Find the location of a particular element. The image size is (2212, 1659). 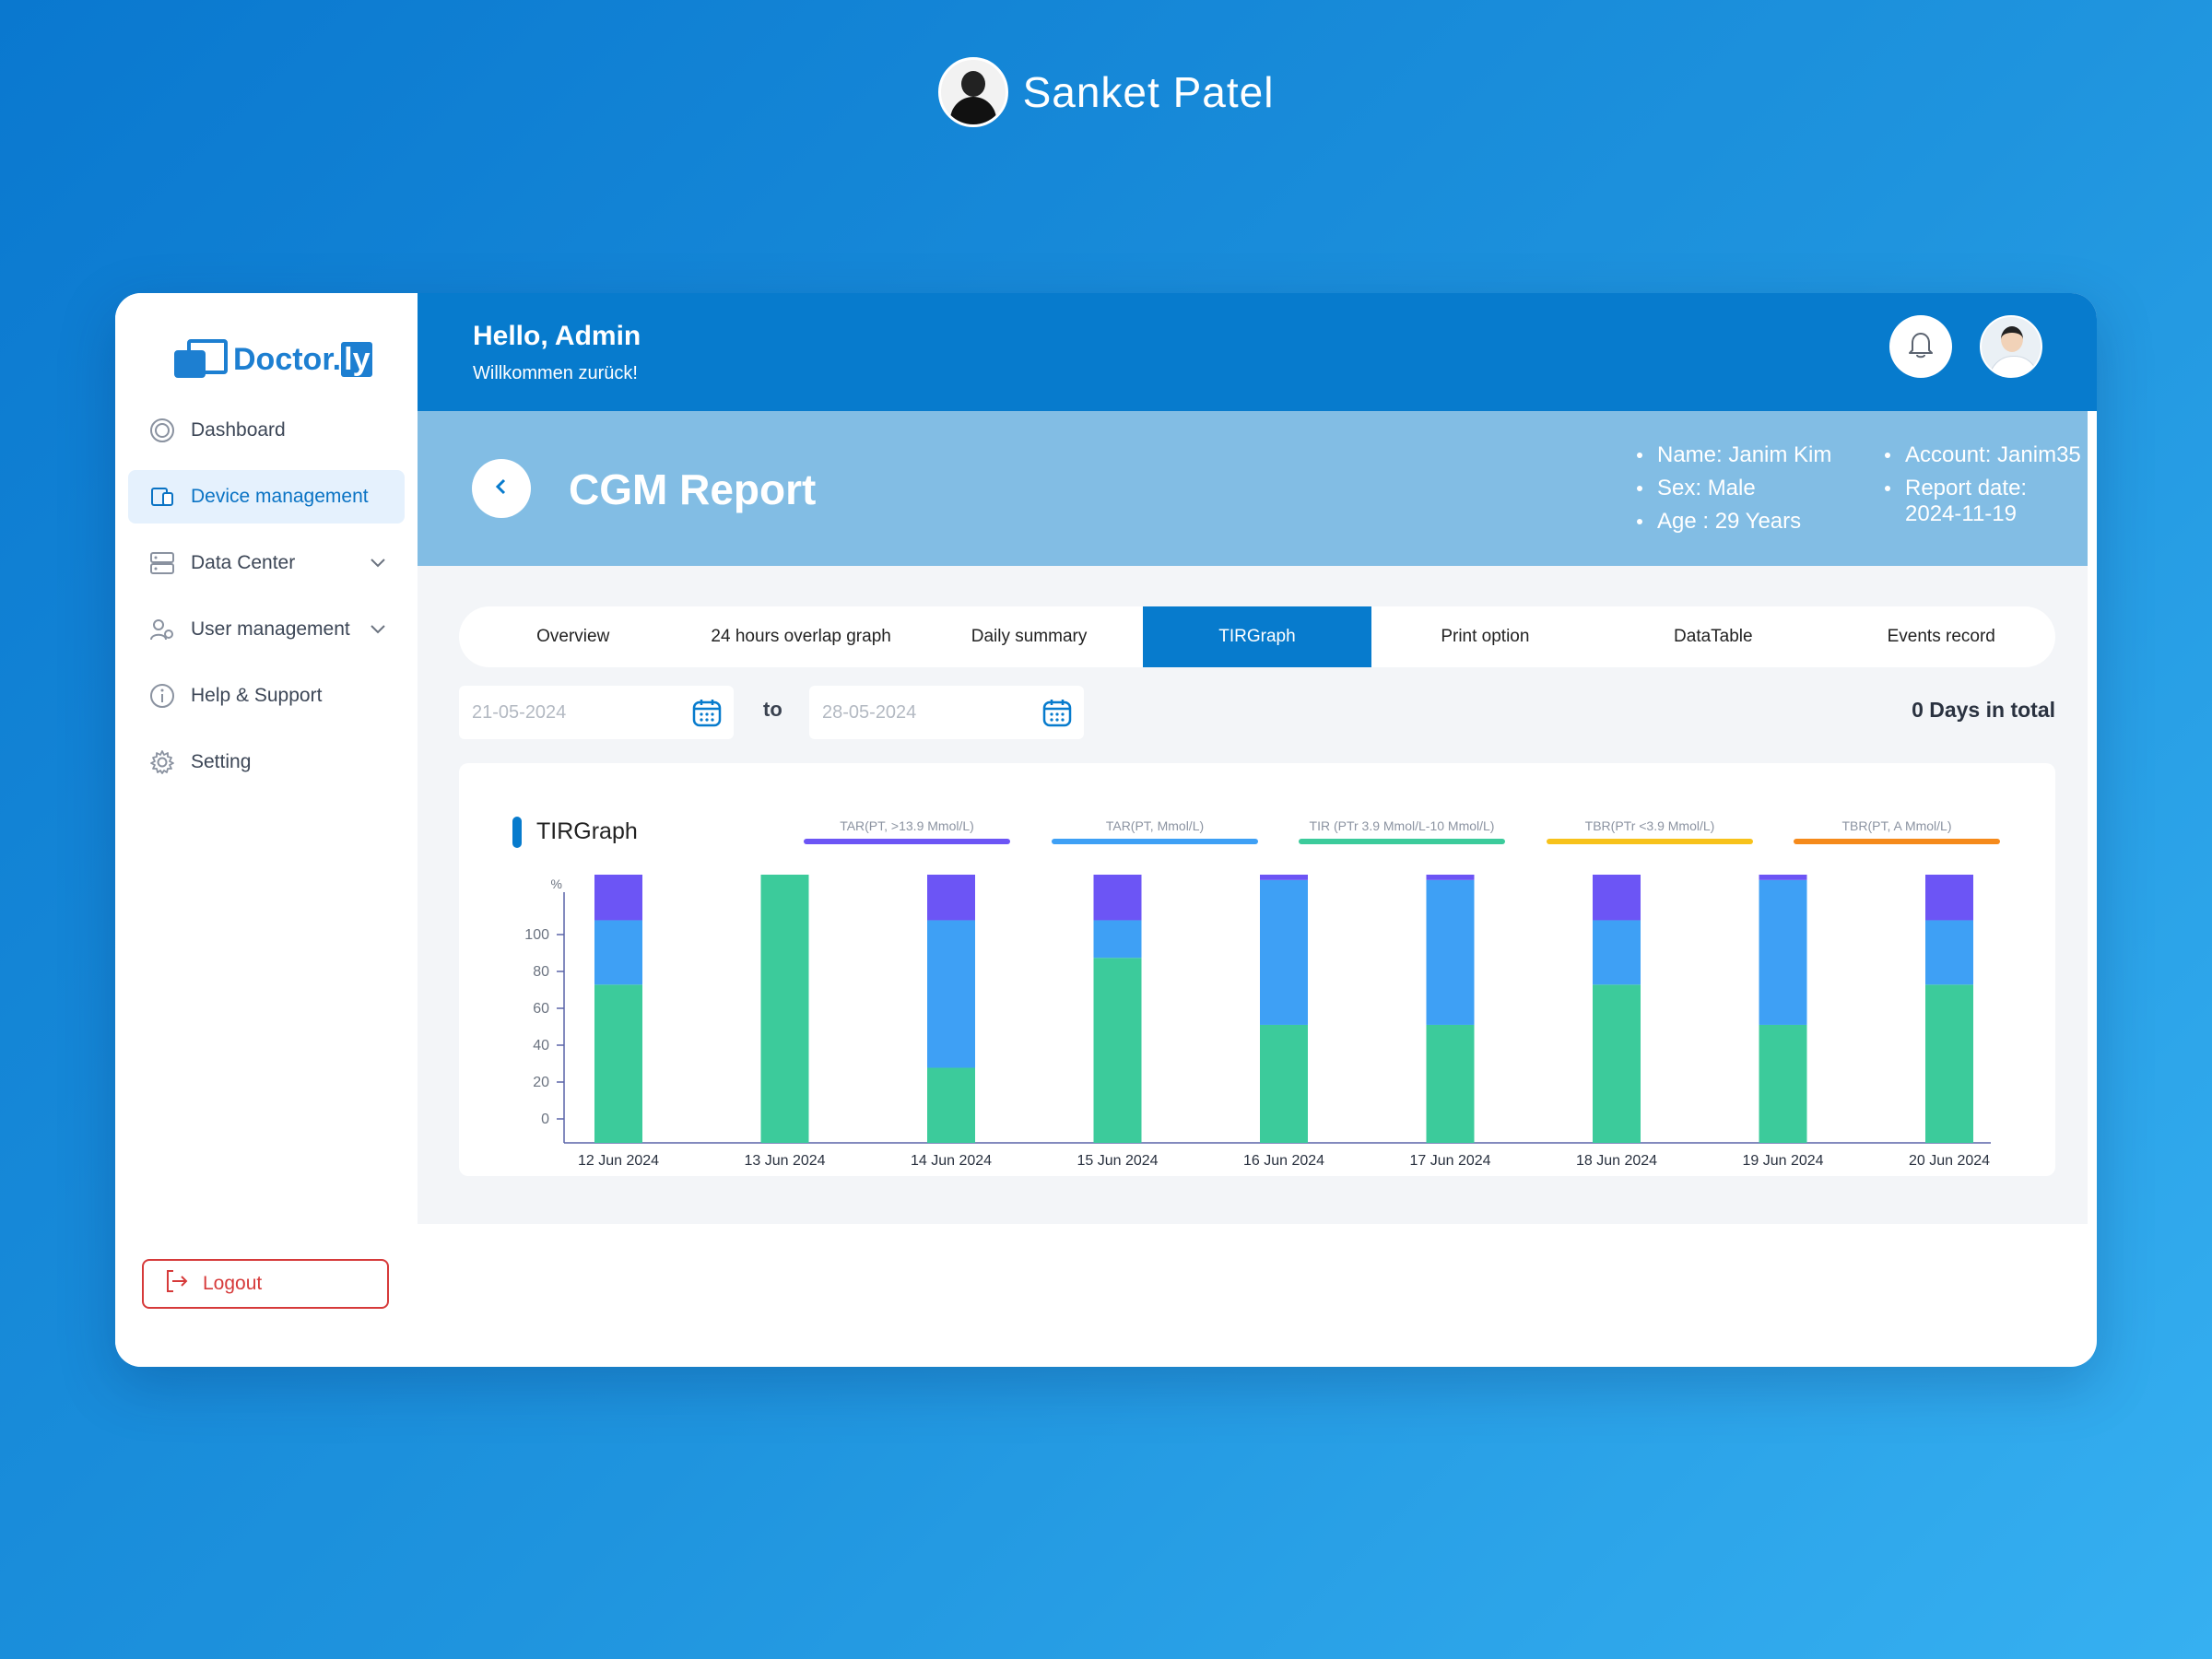

page-title: CGM Report is located at coordinates (693, 489).